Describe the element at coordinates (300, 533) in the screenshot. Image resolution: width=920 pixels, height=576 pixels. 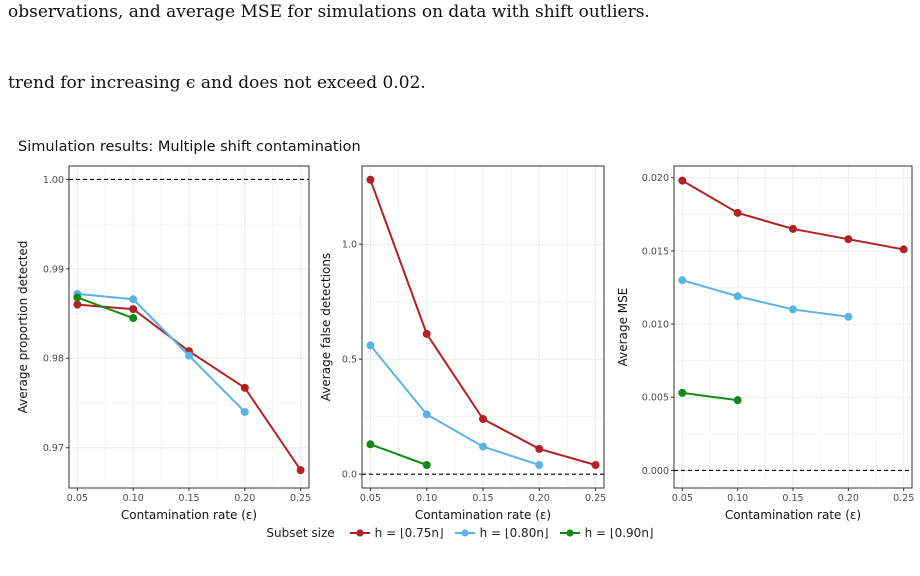
I see `legend-title: Subset size` at that location.